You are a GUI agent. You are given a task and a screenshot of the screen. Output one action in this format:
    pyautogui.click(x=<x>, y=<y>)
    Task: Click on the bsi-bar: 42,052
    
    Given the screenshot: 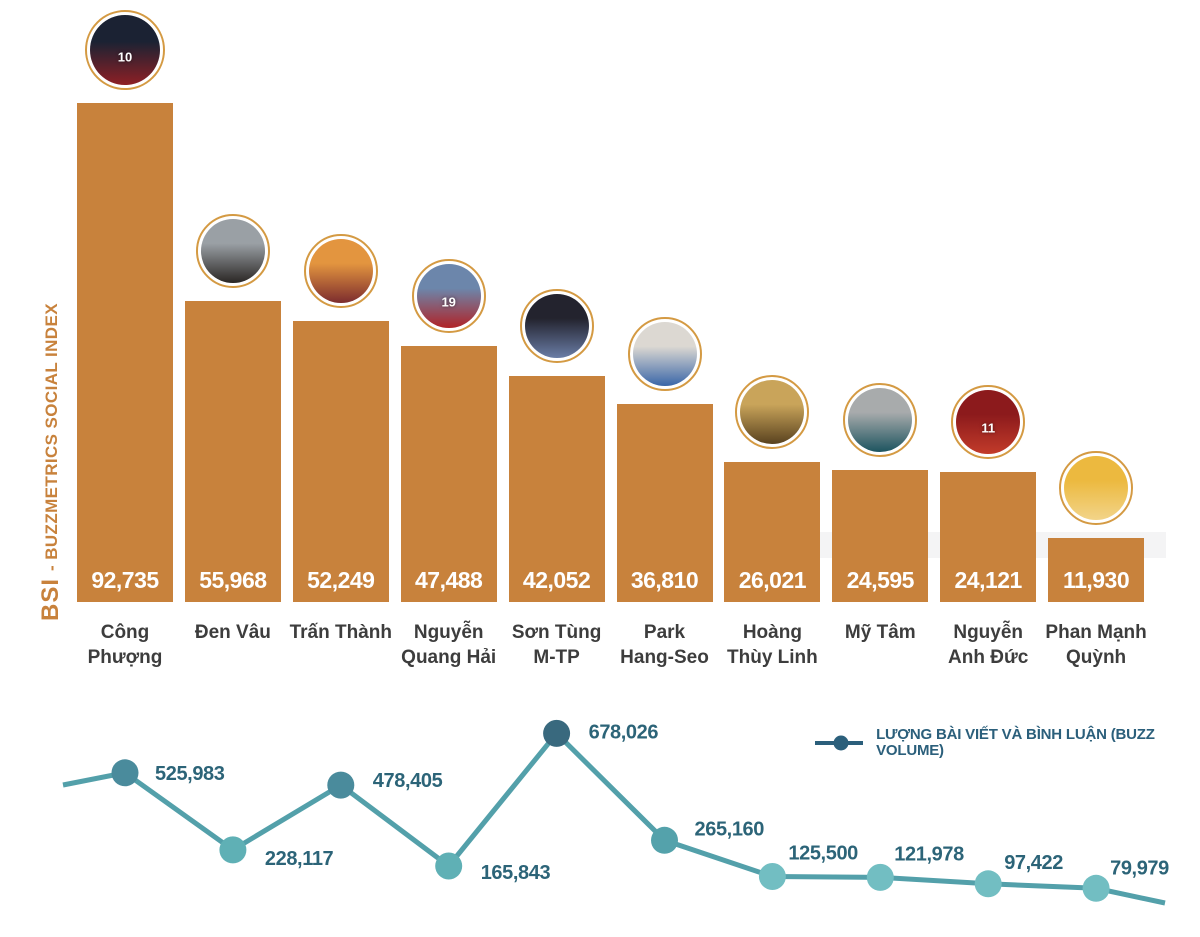 What is the action you would take?
    pyautogui.click(x=556, y=489)
    